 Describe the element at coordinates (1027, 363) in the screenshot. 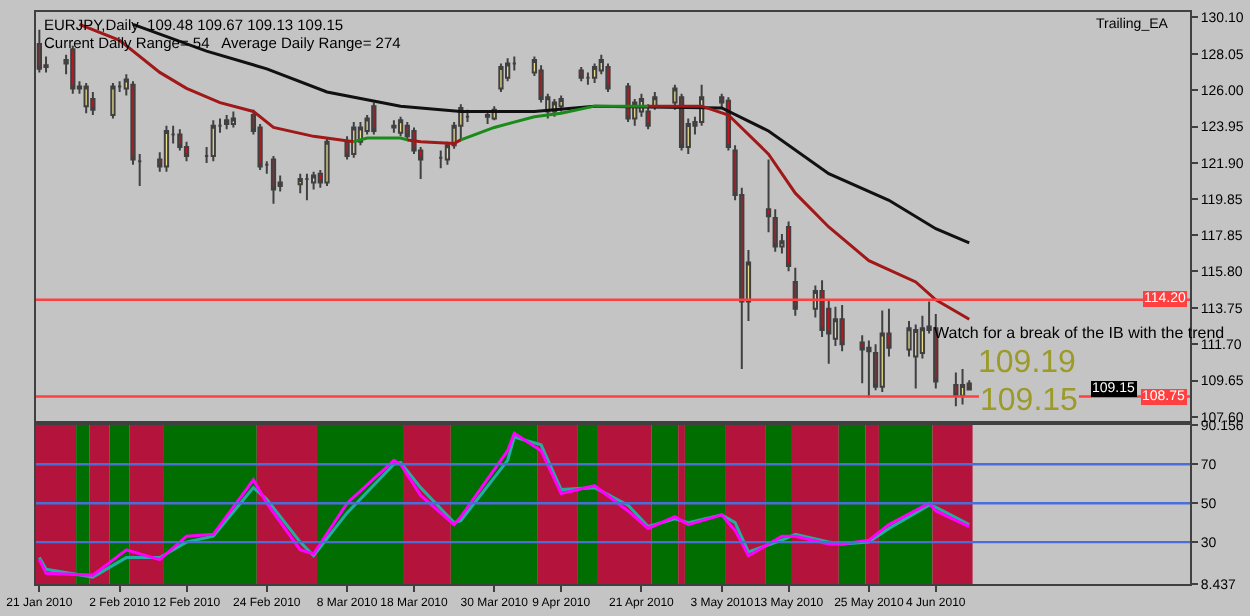

I see `annotation: 109.19` at that location.